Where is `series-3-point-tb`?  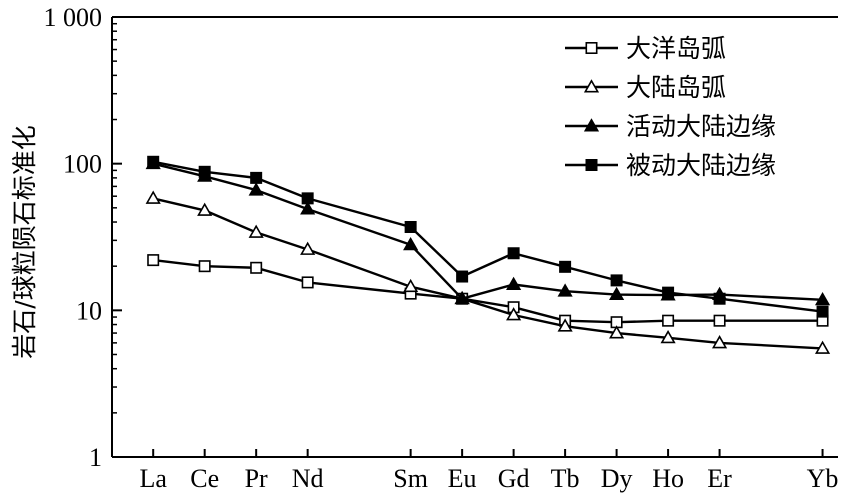 series-3-point-tb is located at coordinates (565, 290).